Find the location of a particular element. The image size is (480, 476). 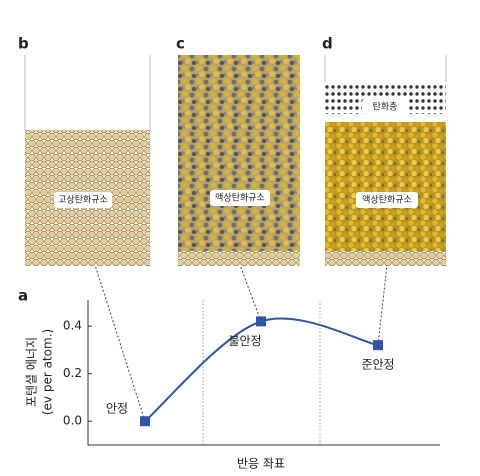

y-axis-label: 포텐셜 에너지 is located at coordinates (32, 372).